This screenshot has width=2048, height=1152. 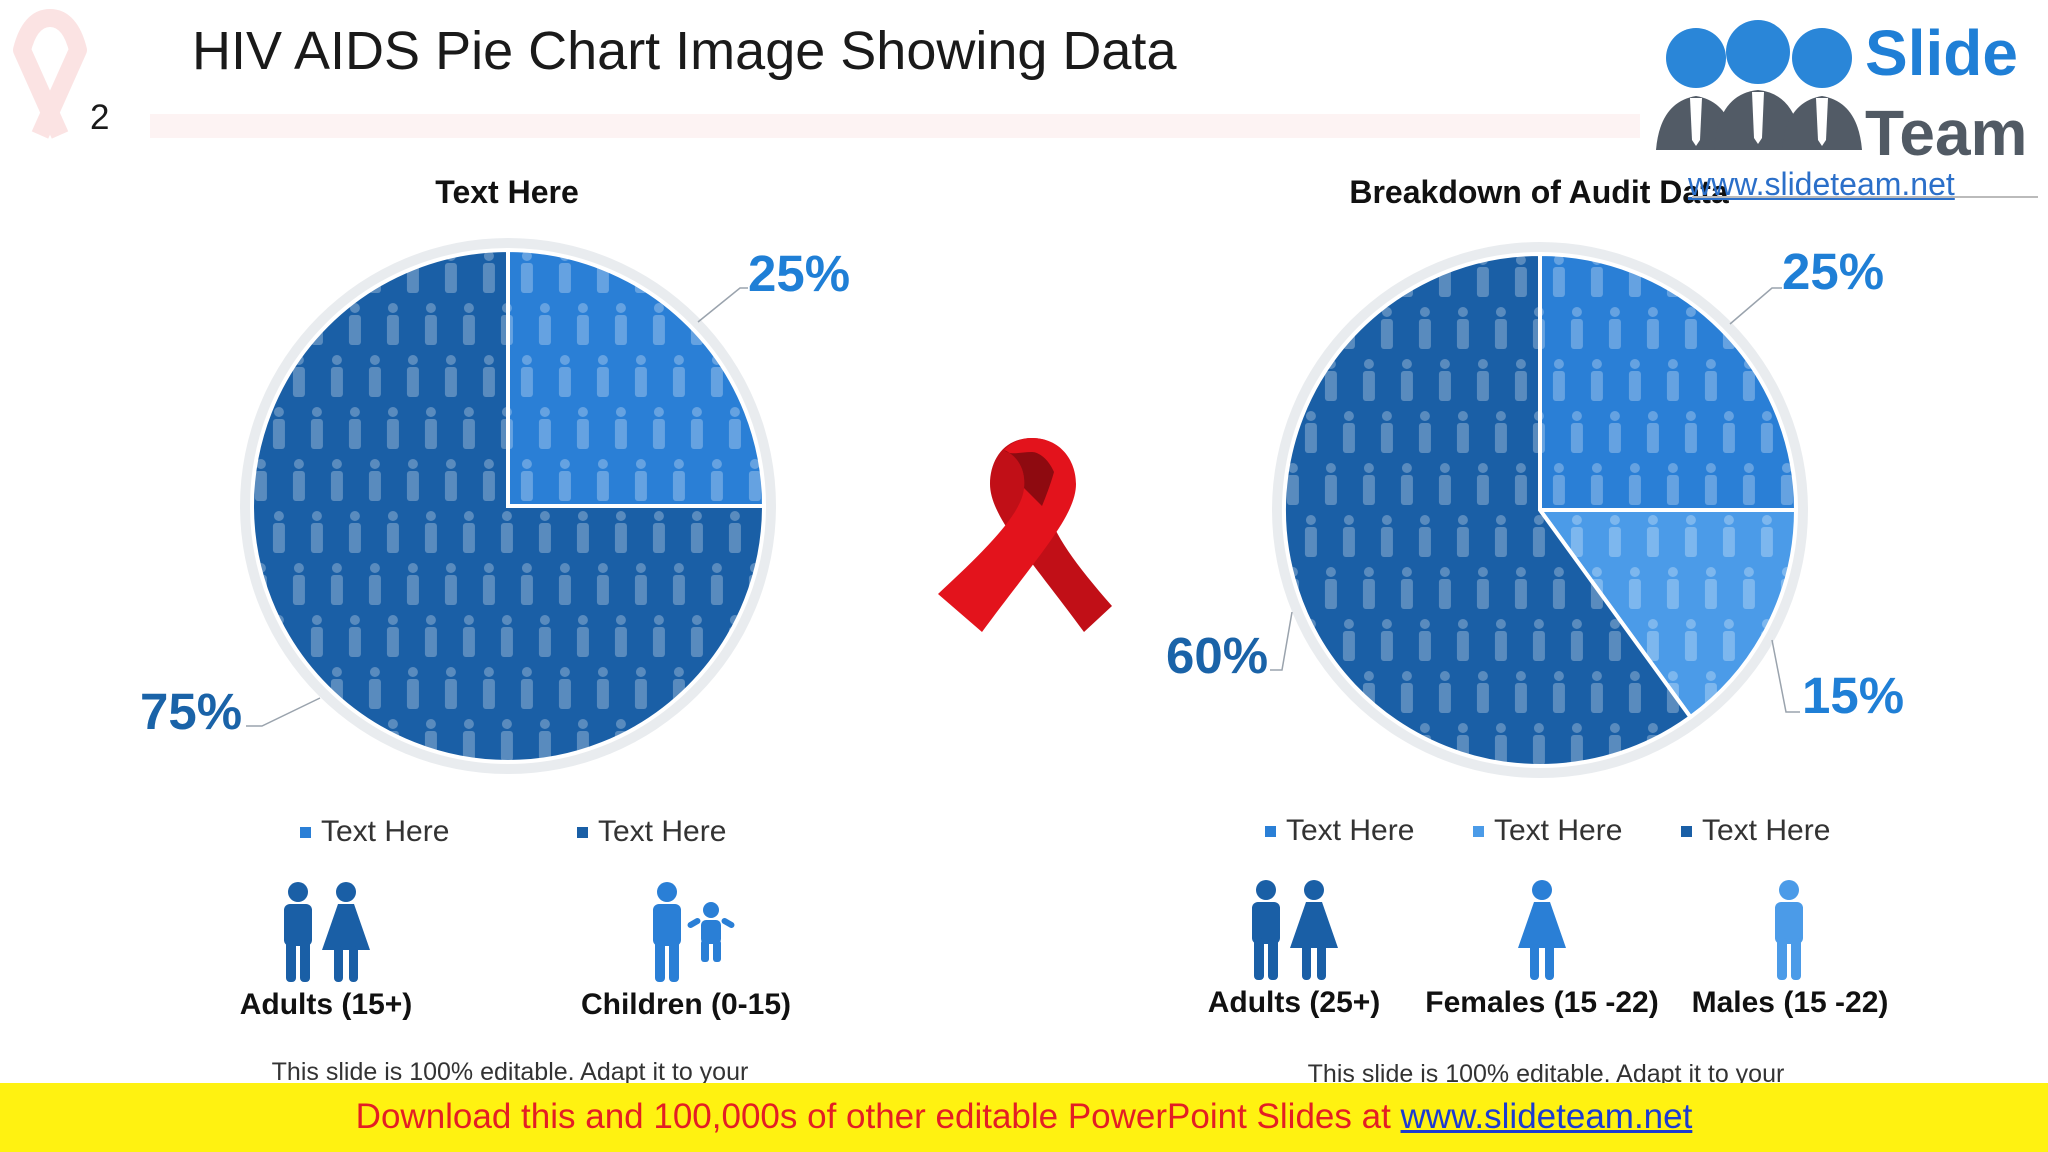 I want to click on category-label-males: Males (15 -22), so click(x=1790, y=1002).